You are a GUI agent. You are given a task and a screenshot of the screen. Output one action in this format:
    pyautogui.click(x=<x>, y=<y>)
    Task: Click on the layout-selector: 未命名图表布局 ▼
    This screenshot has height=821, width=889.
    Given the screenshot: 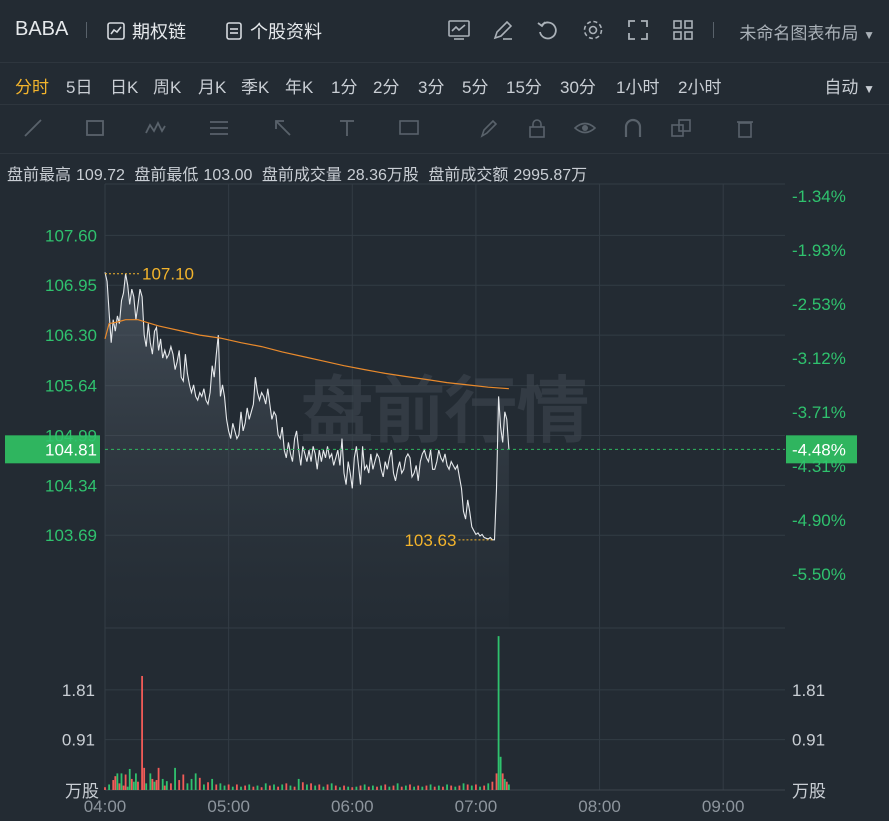 What is the action you would take?
    pyautogui.click(x=807, y=31)
    